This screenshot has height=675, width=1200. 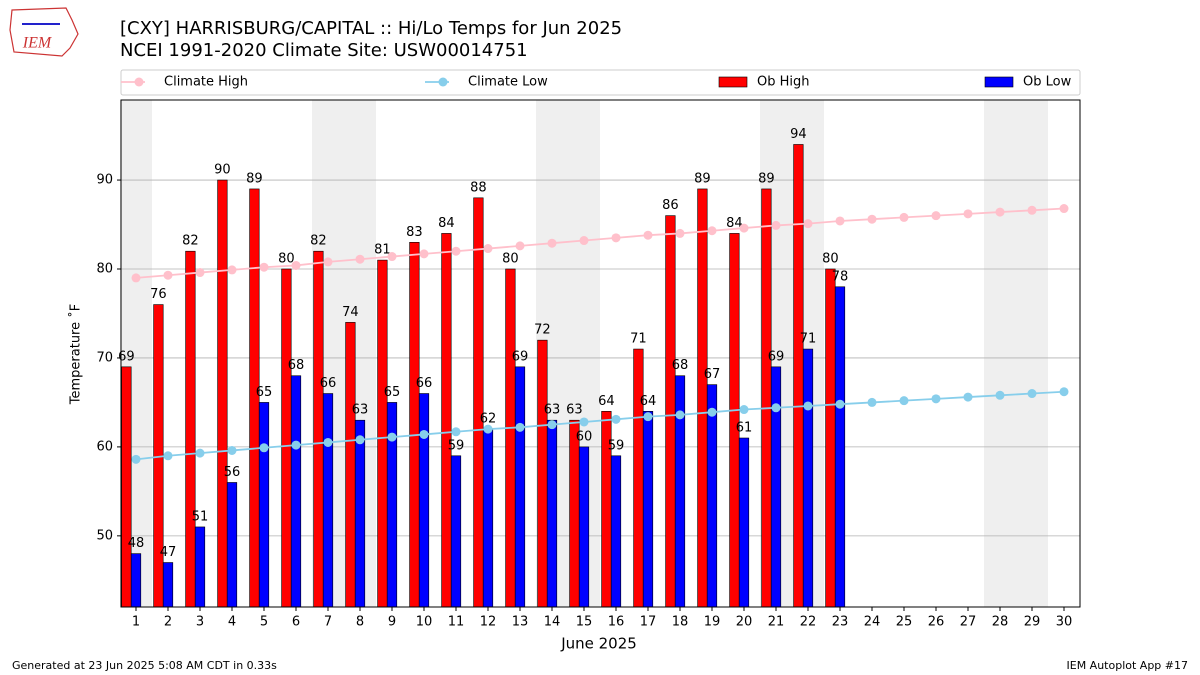 What do you see at coordinates (328, 383) in the screenshot?
I see `bar-value-label: 66` at bounding box center [328, 383].